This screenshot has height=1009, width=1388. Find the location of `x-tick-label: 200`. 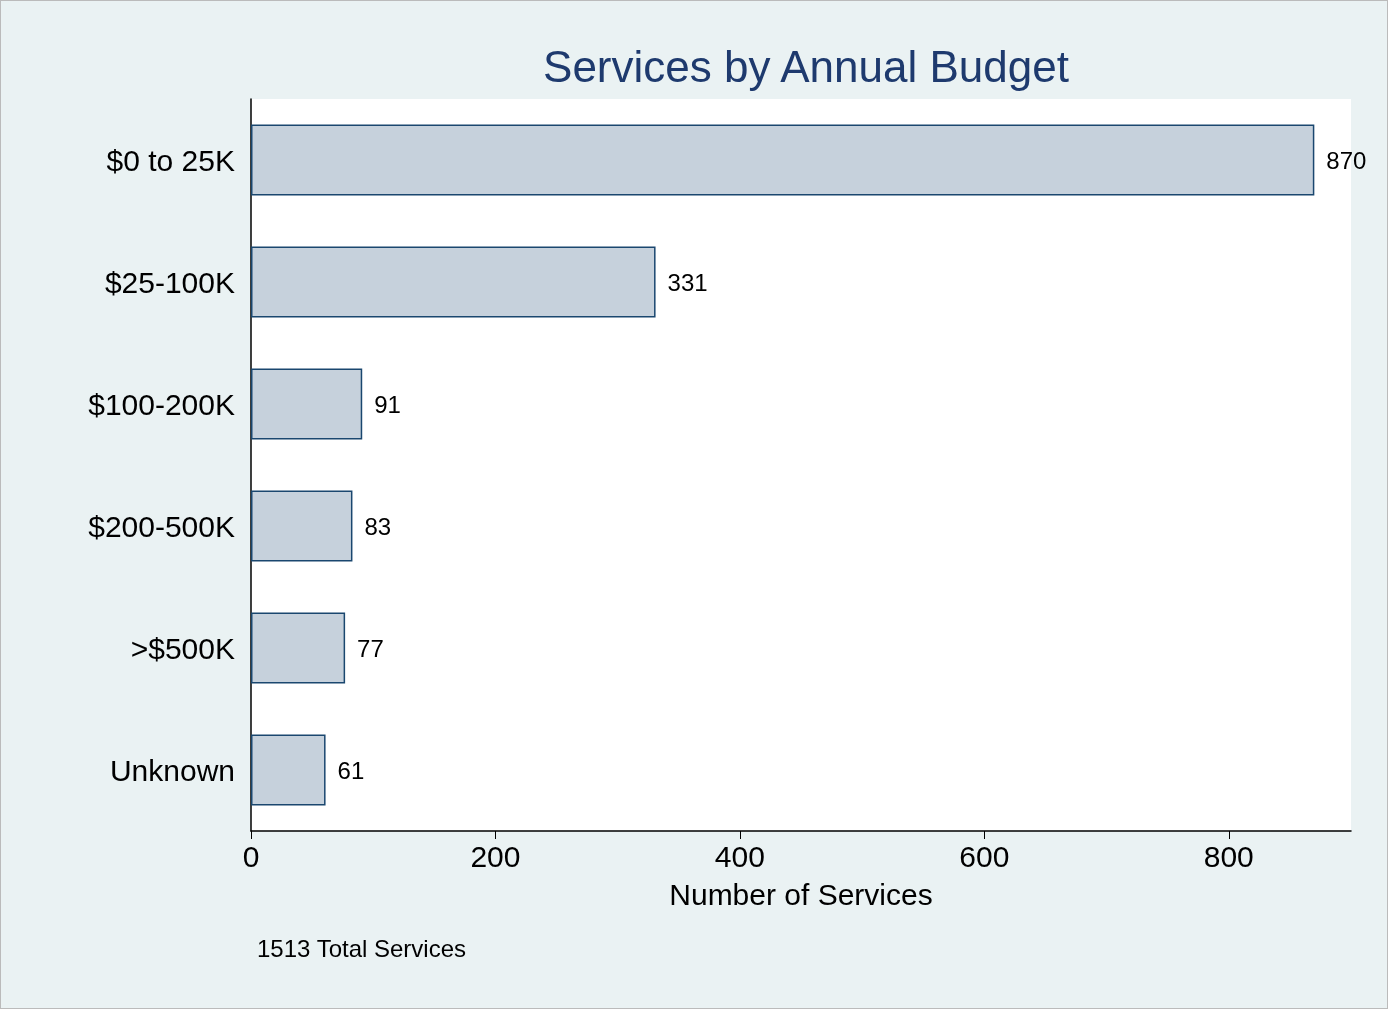

x-tick-label: 200 is located at coordinates (495, 856).